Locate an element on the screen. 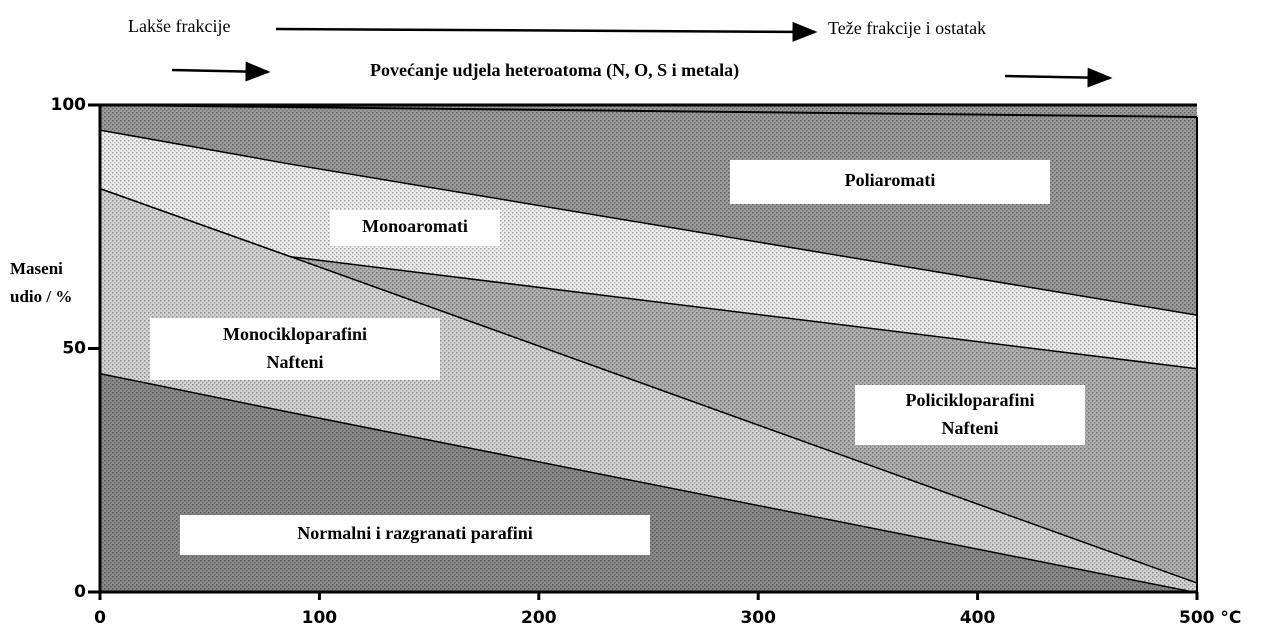 This screenshot has width=1264, height=637. x-tick-label: 0 is located at coordinates (100, 618).